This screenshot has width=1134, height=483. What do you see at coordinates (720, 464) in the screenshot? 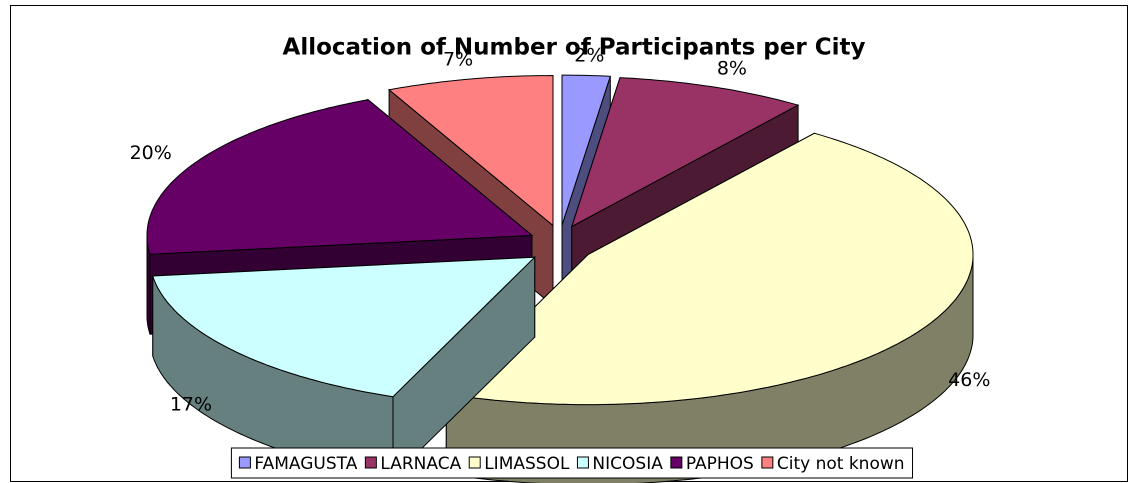
I see `legend-label: PAPHOS` at bounding box center [720, 464].